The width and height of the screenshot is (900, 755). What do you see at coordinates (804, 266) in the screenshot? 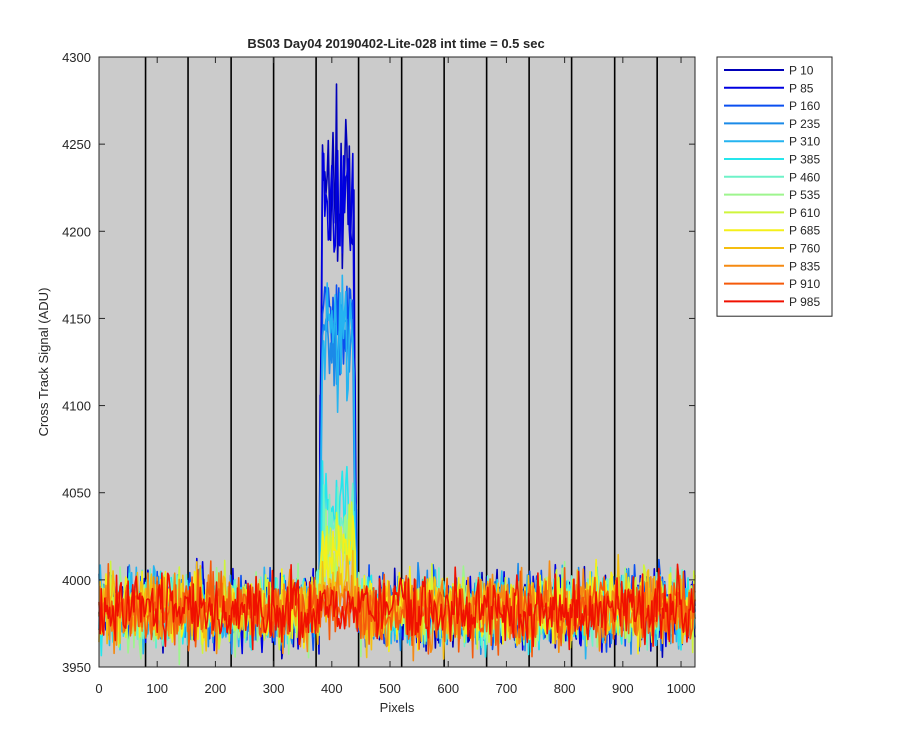
I see `legend-label-11: P 835` at bounding box center [804, 266].